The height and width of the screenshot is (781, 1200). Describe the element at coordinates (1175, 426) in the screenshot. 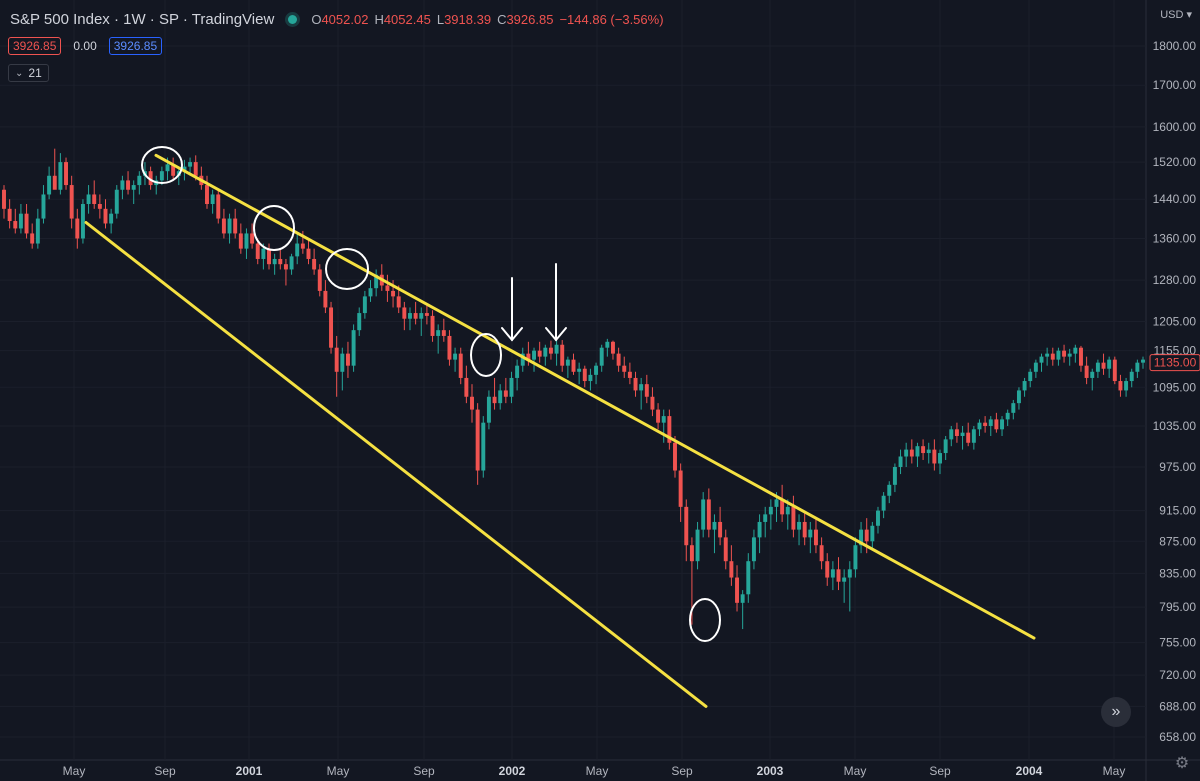

I see `y-tick-label: 1035.00` at that location.